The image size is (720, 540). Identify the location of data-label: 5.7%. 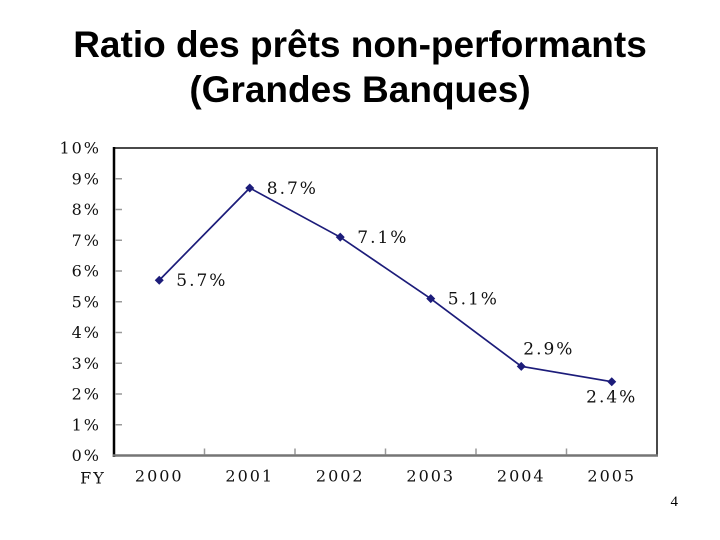
(201, 281).